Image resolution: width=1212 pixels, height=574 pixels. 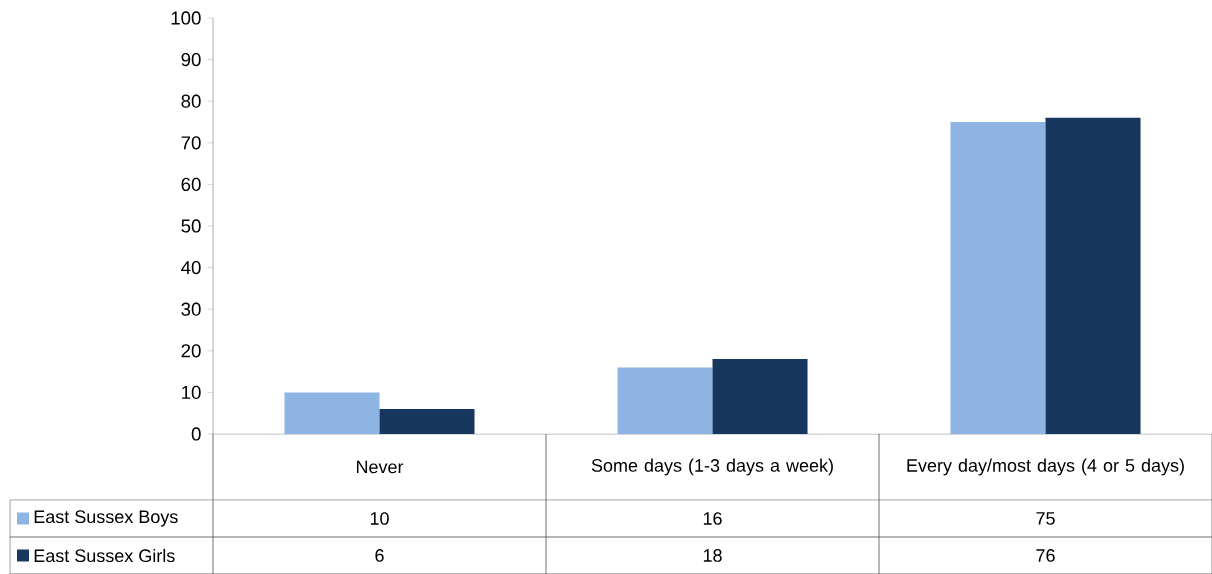 I want to click on data-label: 76, so click(x=1045, y=555).